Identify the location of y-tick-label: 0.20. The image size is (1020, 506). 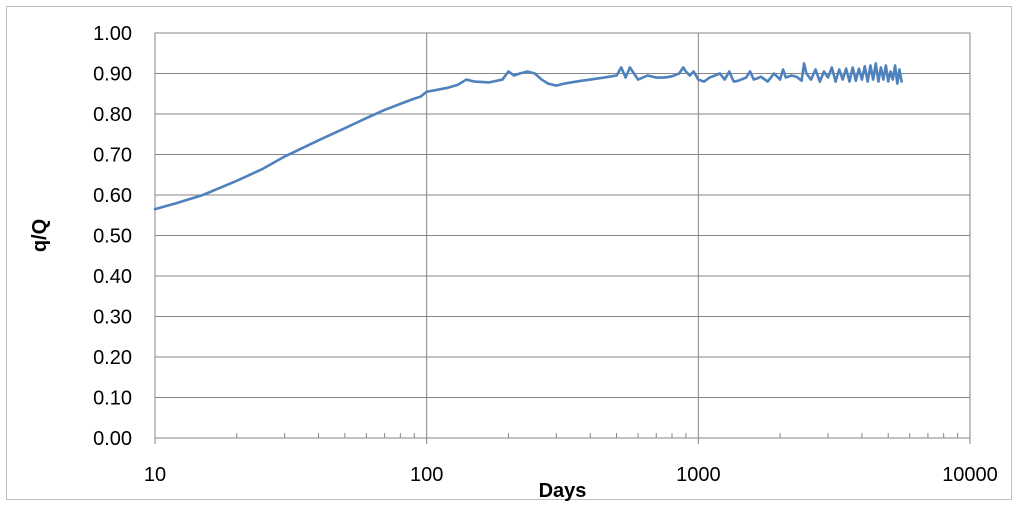
(112, 358).